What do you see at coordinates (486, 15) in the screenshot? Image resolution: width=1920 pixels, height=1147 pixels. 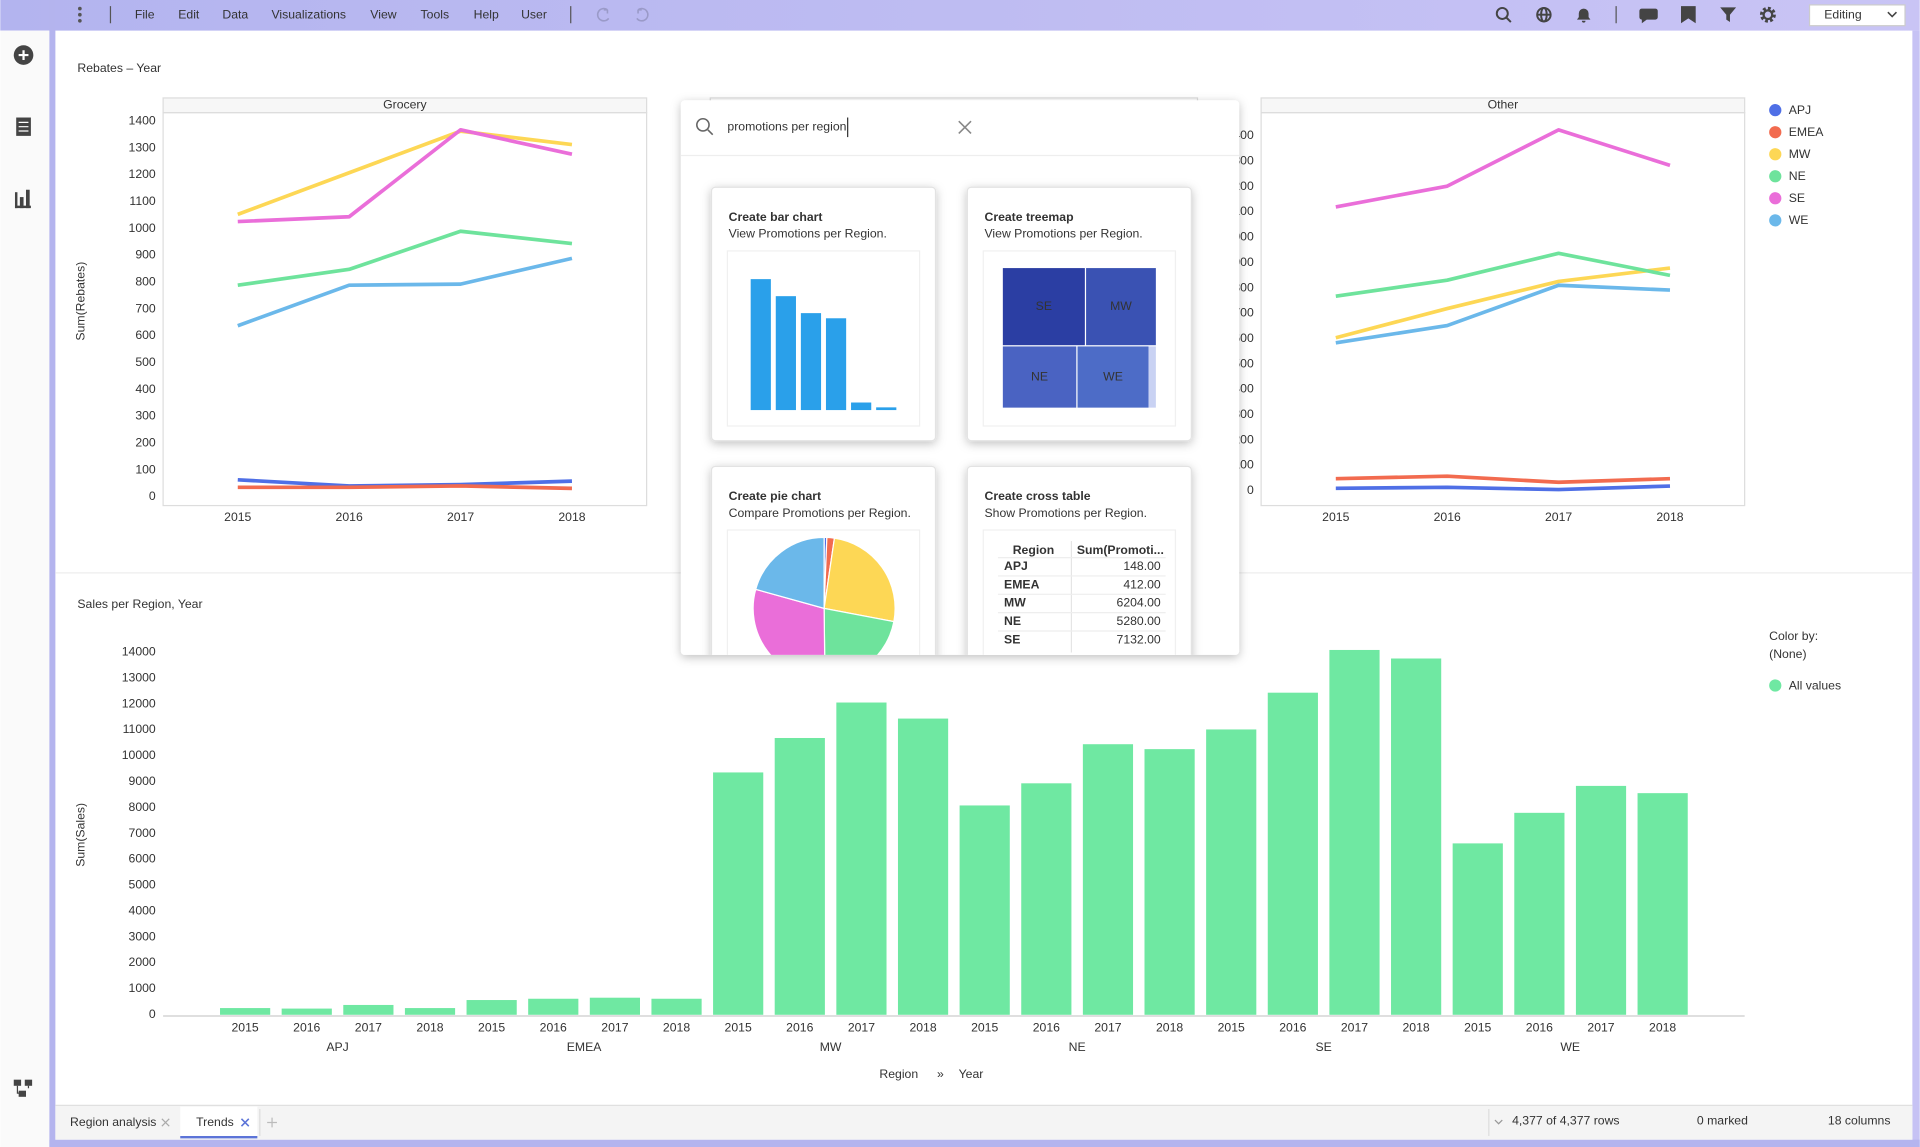 I see `menu-item: Help` at bounding box center [486, 15].